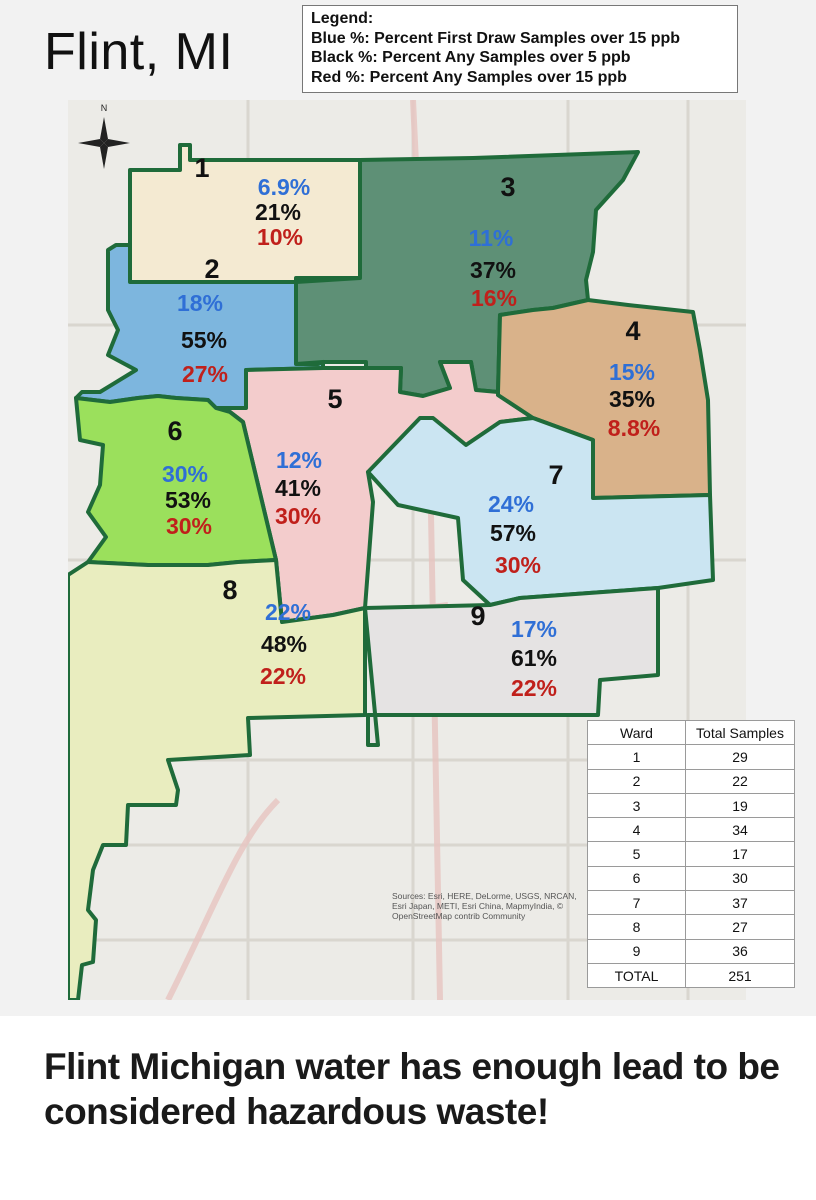  What do you see at coordinates (298, 488) in the screenshot?
I see `ward-5-black: 41%` at bounding box center [298, 488].